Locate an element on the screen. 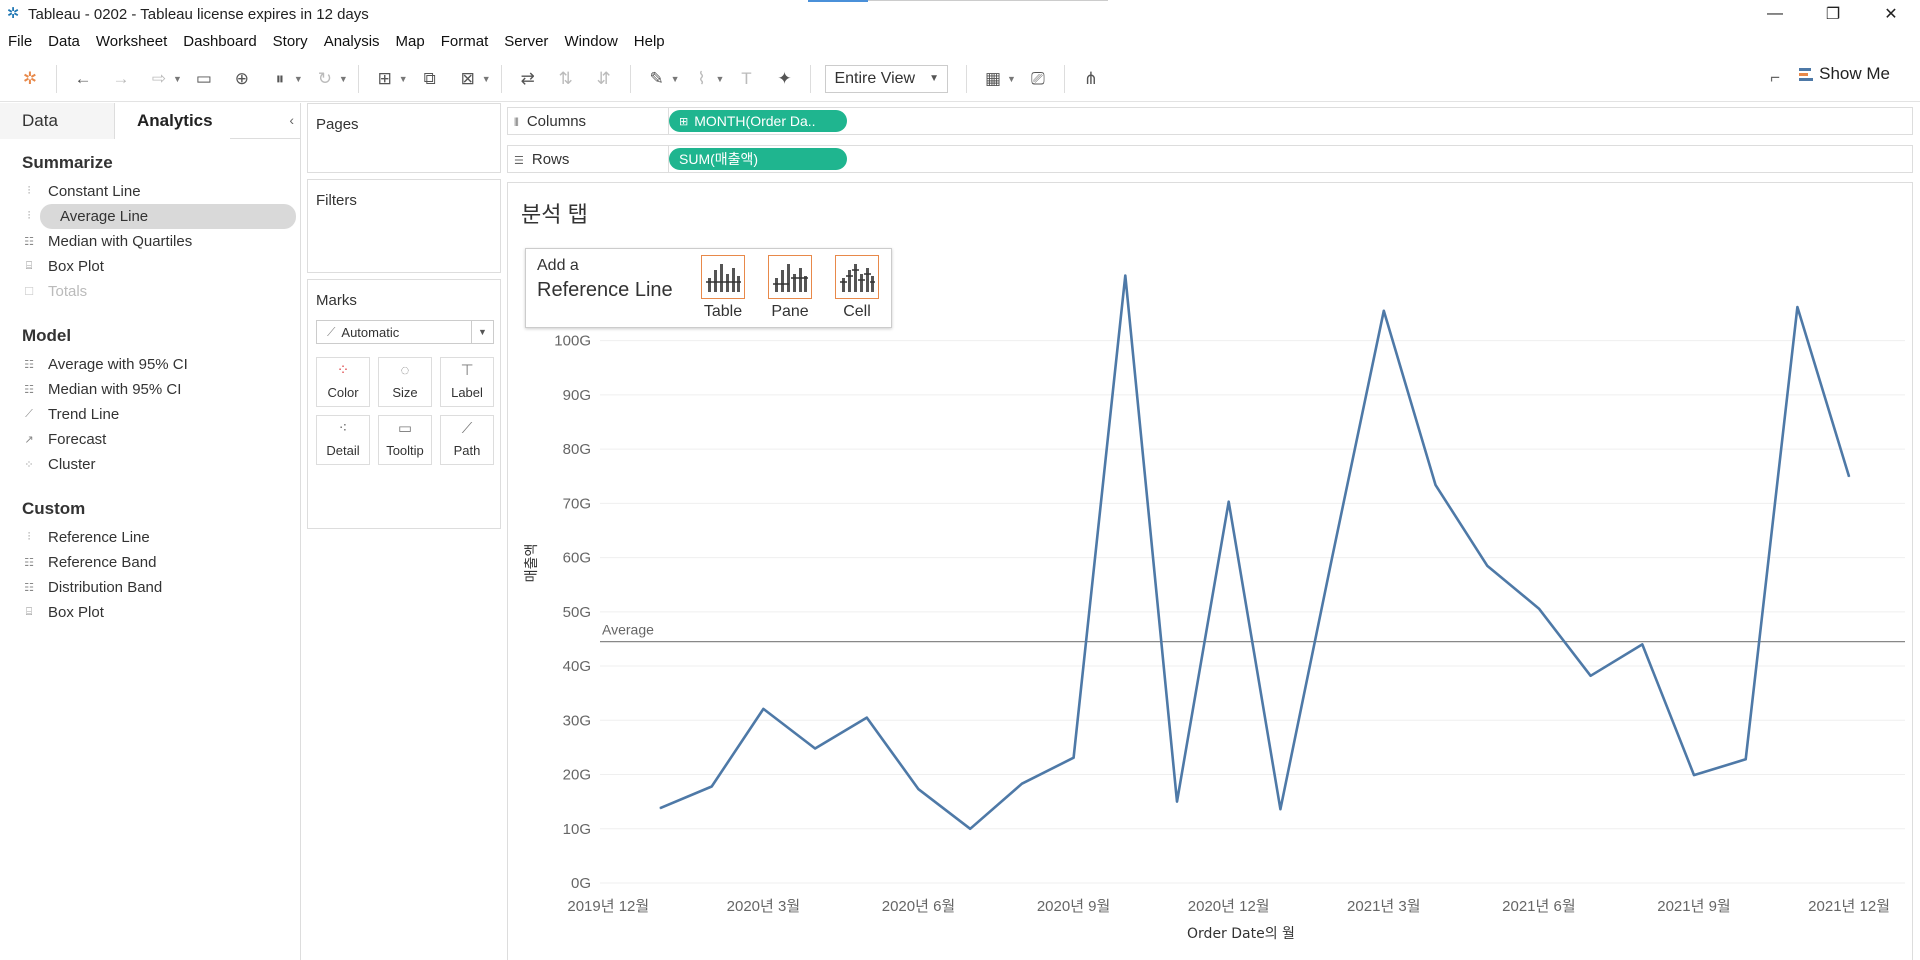 This screenshot has width=1920, height=960. analytics-item-reference-band: ☷ Reference Band is located at coordinates (148, 562).